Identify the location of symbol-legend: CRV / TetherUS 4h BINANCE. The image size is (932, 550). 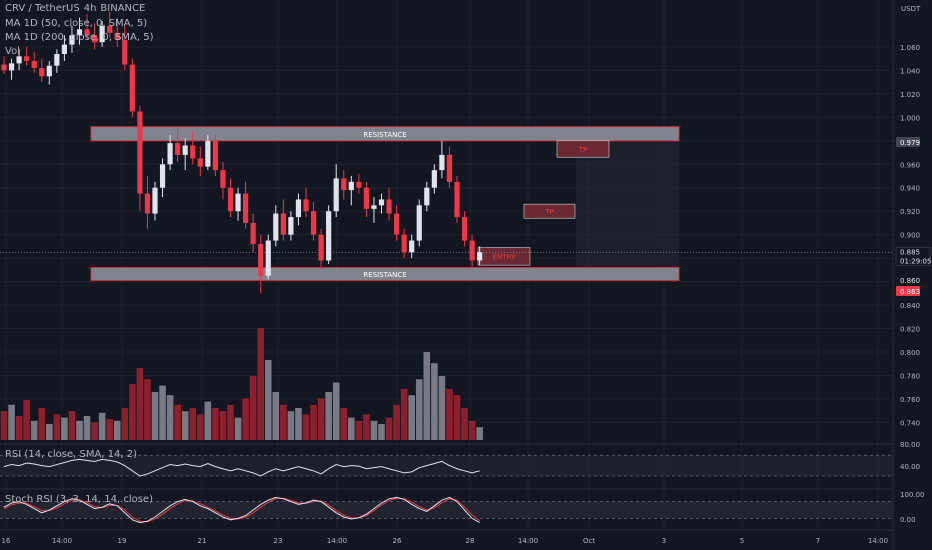
(77, 8).